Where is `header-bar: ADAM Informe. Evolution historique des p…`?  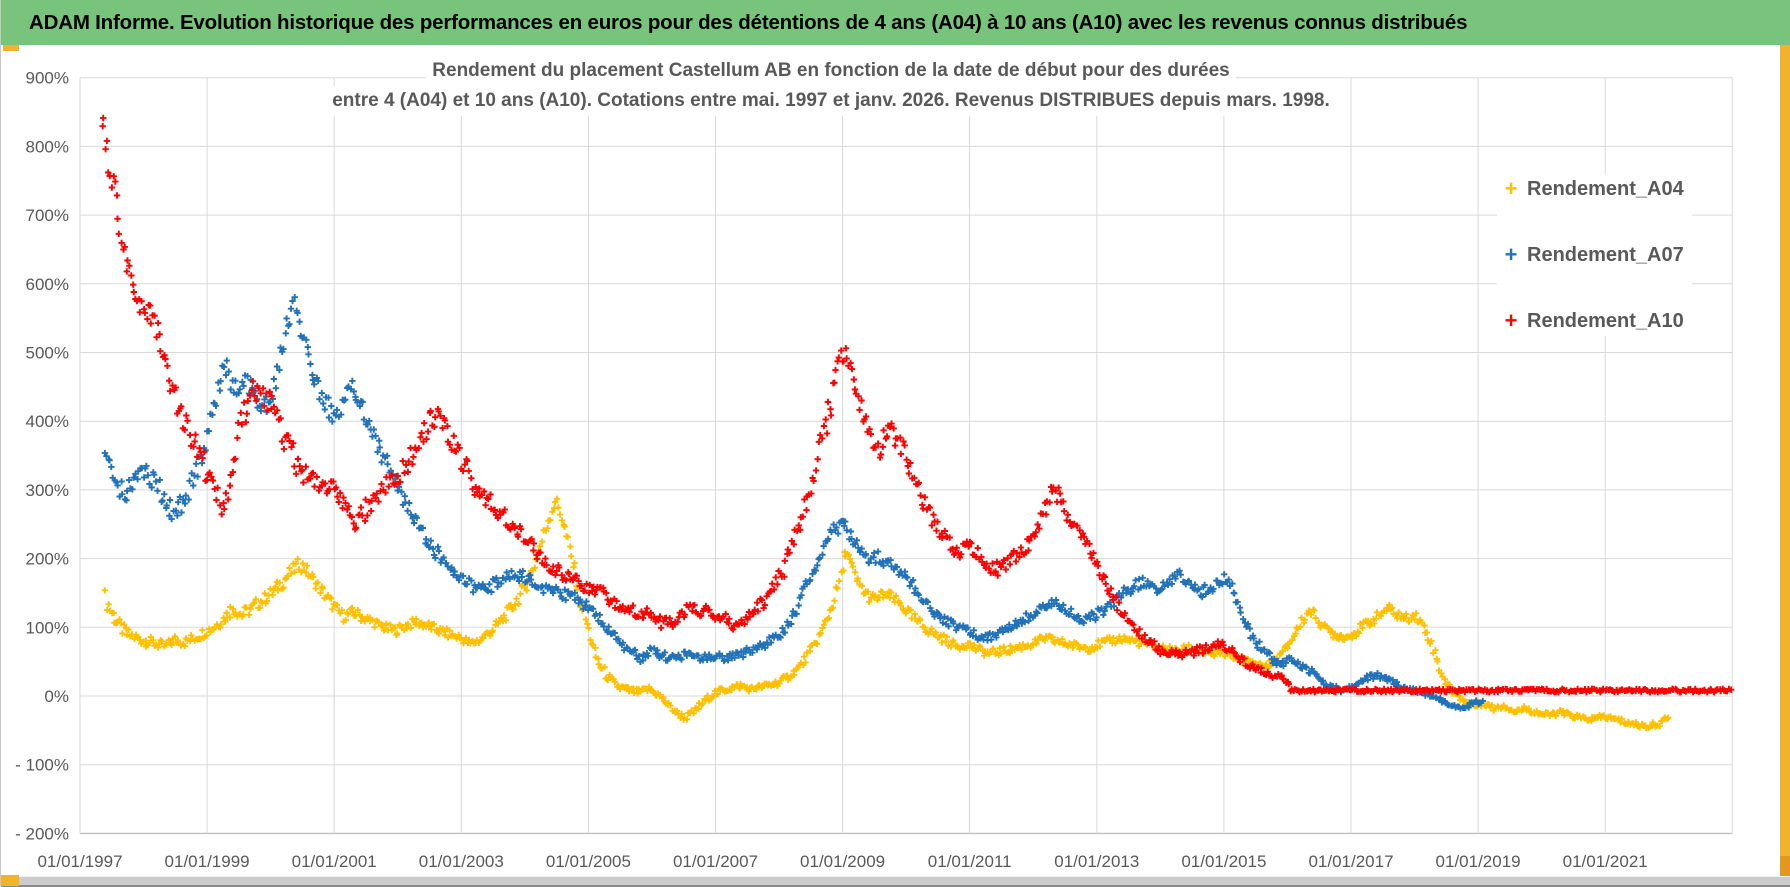
header-bar: ADAM Informe. Evolution historique des p… is located at coordinates (895, 22).